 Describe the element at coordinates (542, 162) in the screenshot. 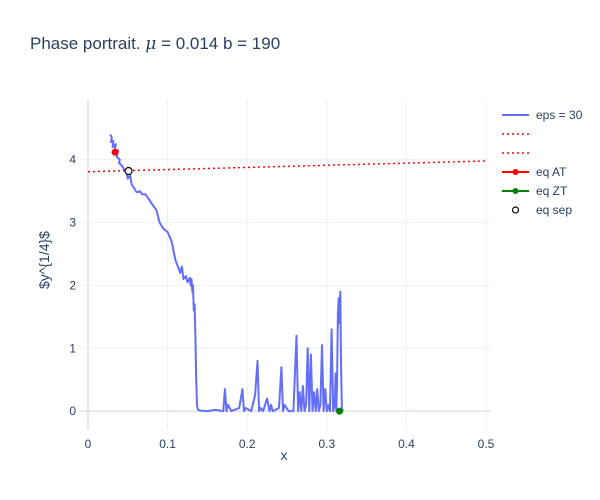

I see `legend: eps = 30 eq AT eq ZT eq sep` at that location.